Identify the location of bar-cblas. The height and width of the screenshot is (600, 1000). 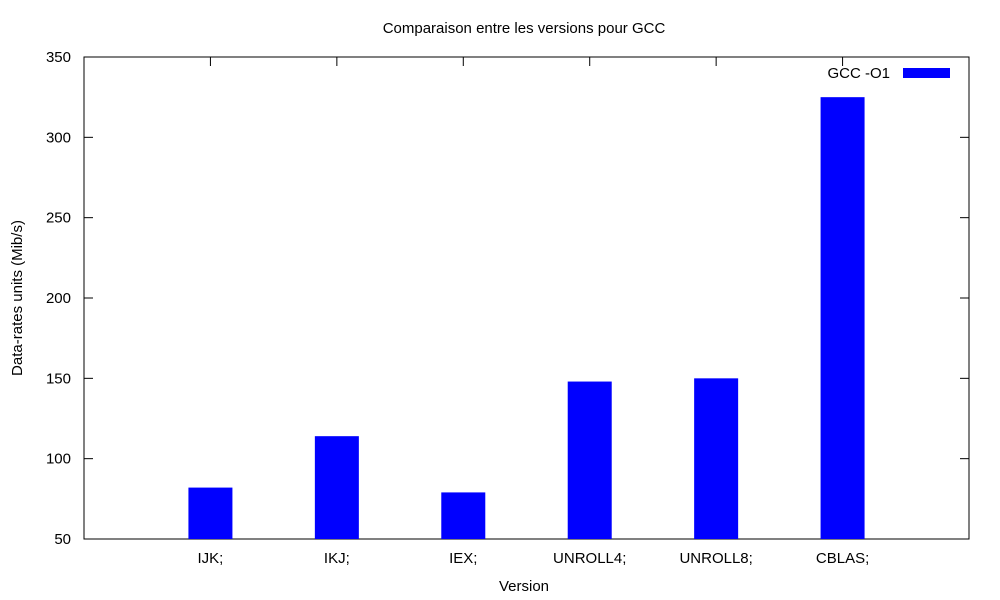
(842, 318).